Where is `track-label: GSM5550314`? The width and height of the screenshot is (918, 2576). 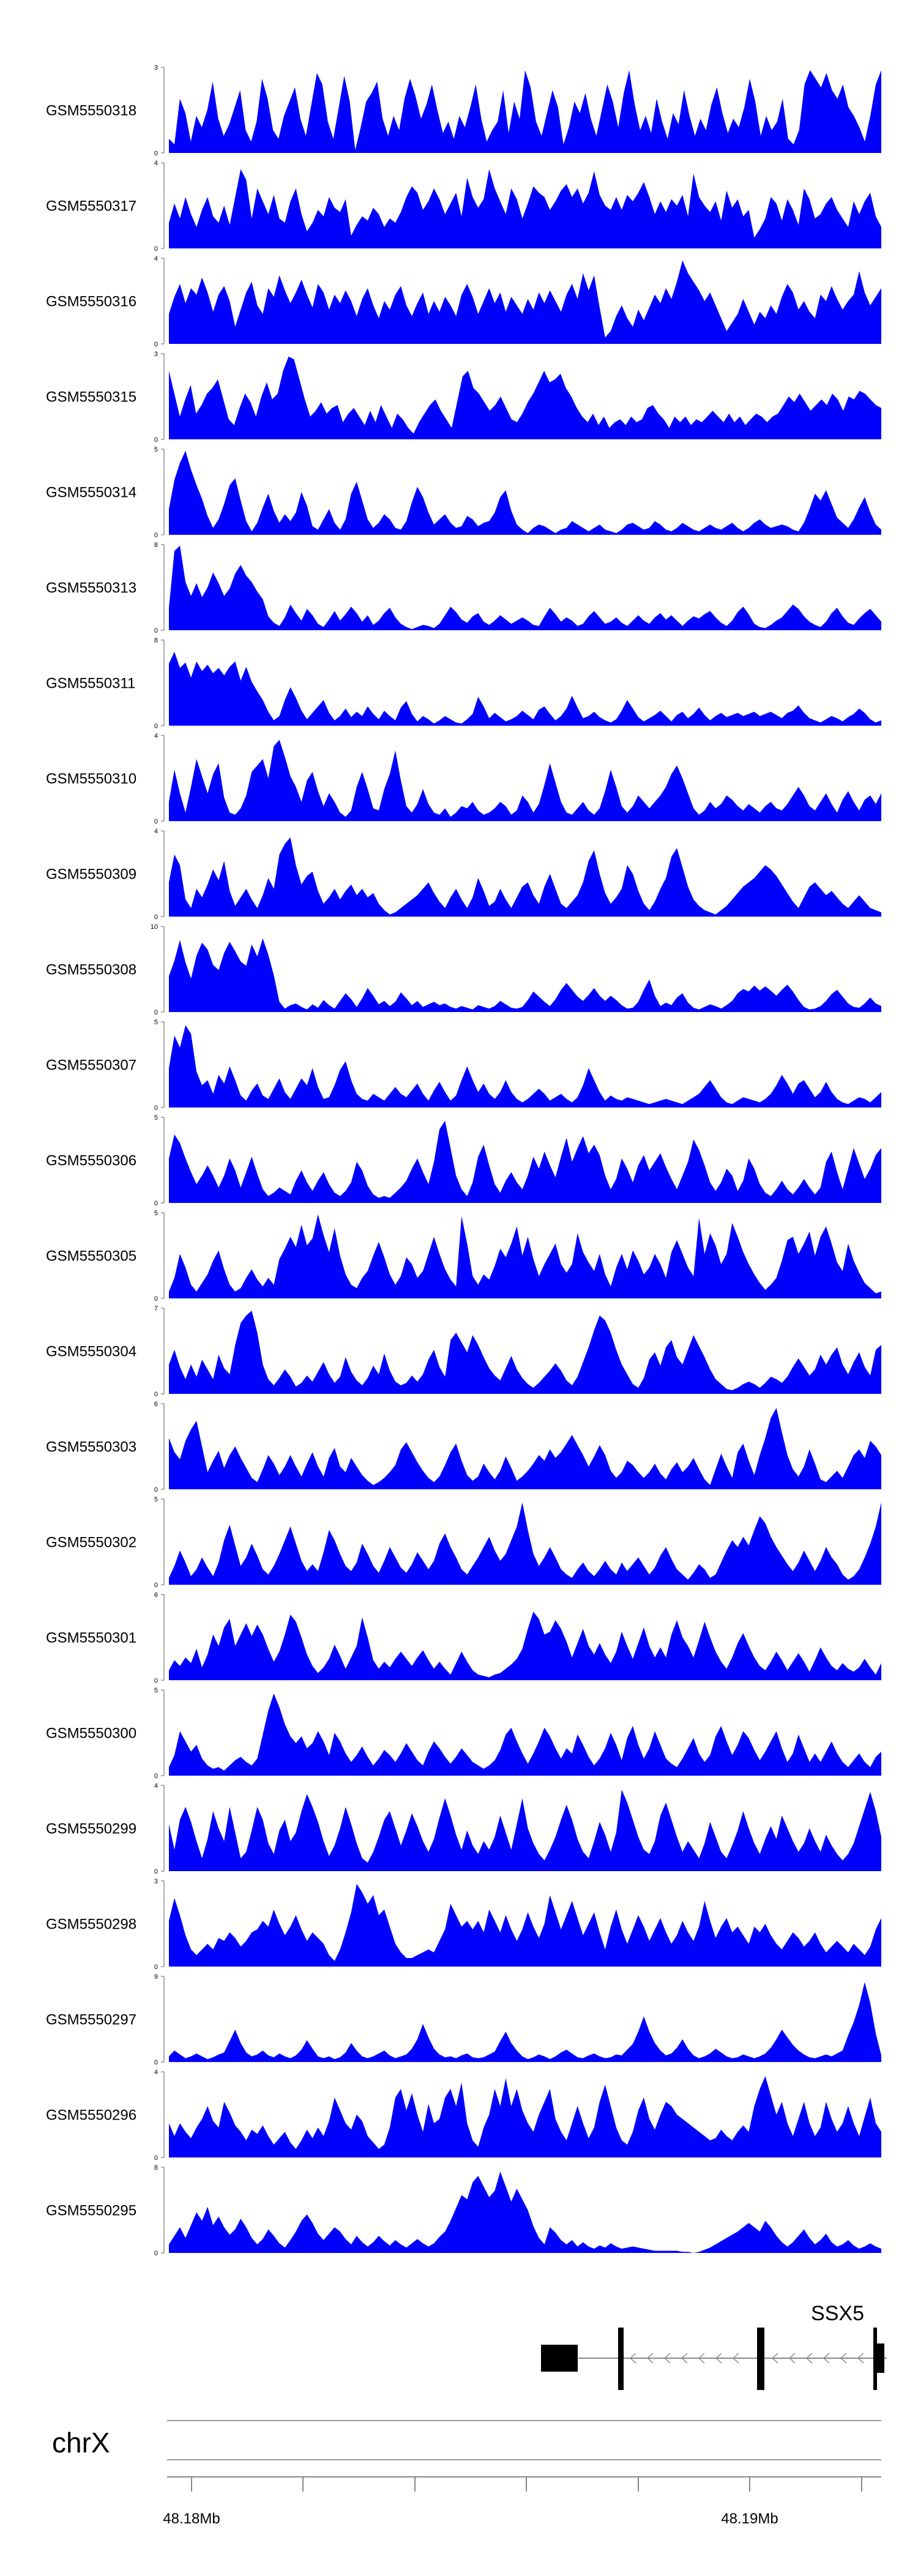 track-label: GSM5550314 is located at coordinates (91, 493).